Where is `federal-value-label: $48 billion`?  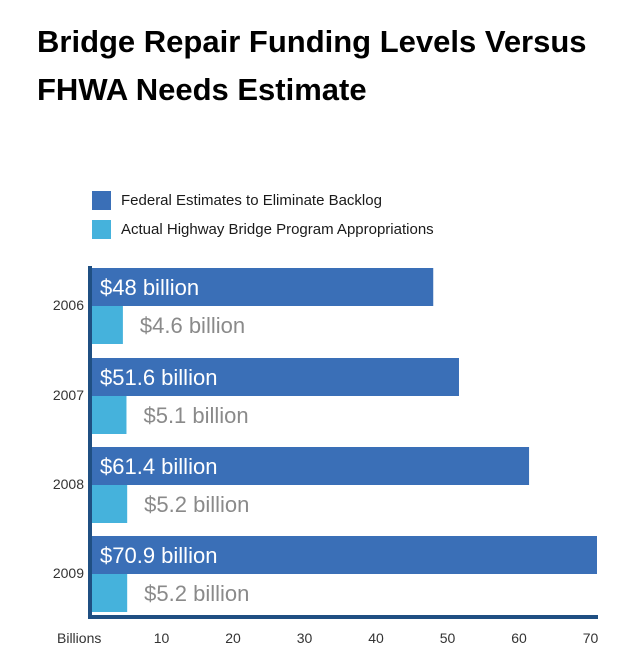 federal-value-label: $48 billion is located at coordinates (149, 287).